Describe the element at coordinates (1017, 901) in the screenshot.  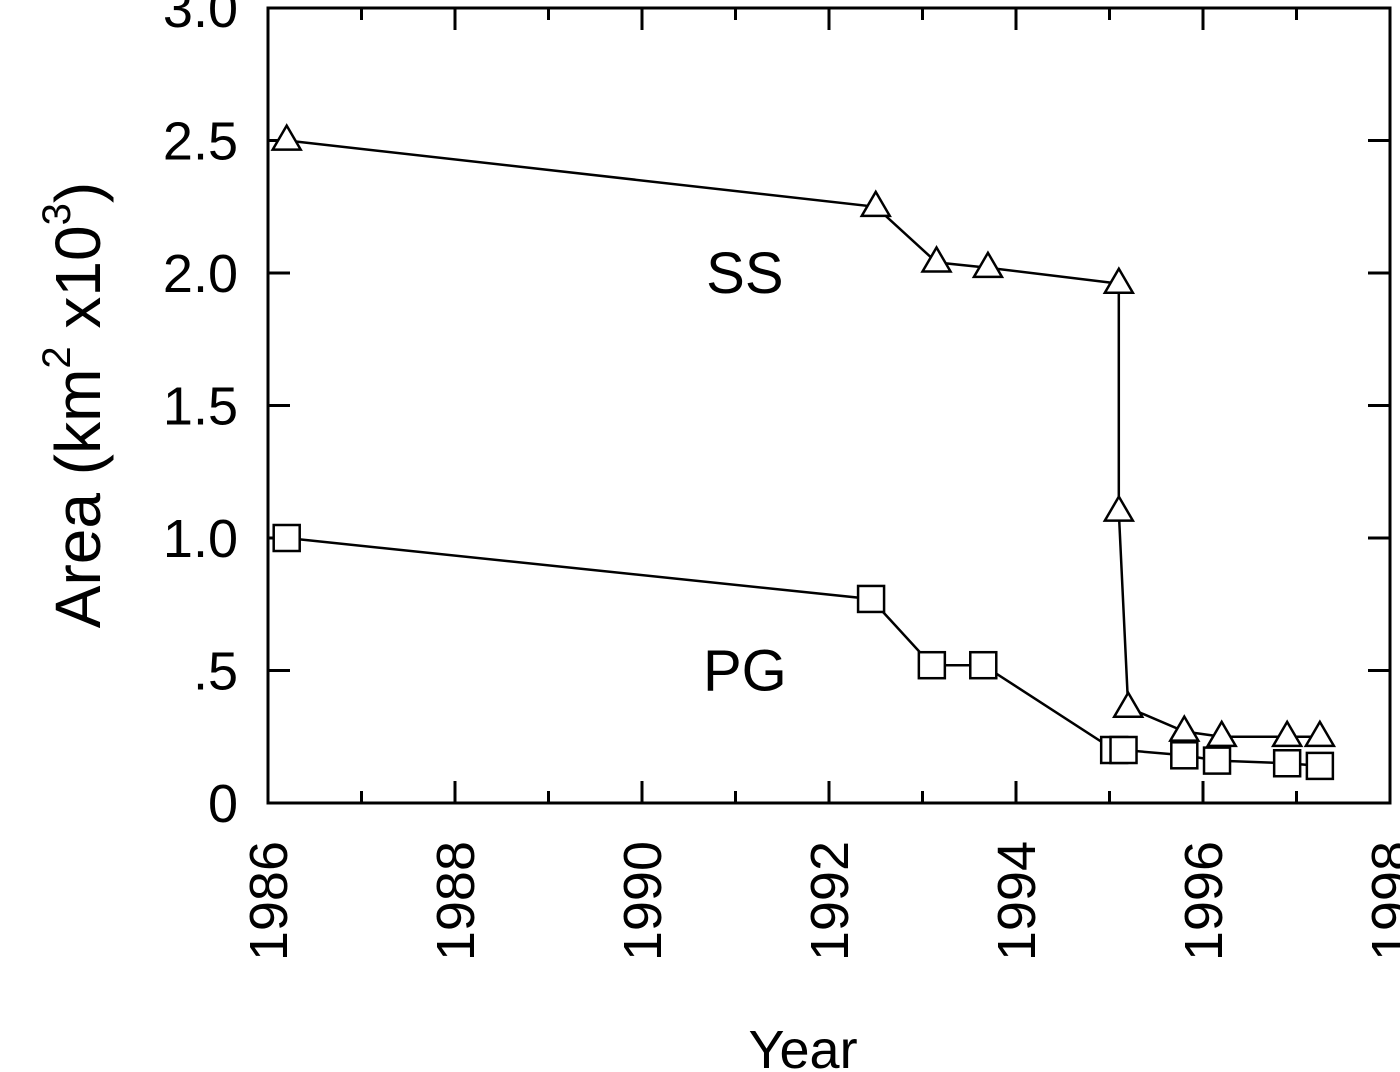
I see `x-tick-label: 1994` at that location.